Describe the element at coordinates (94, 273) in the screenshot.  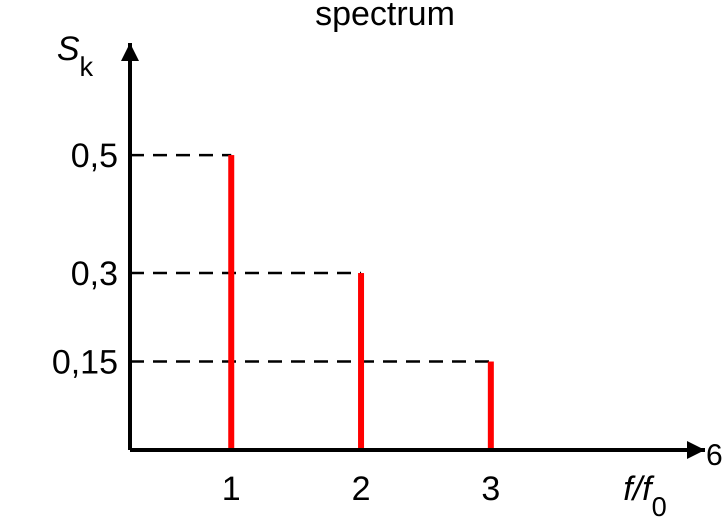
I see `y-tick-label: 0,3` at that location.